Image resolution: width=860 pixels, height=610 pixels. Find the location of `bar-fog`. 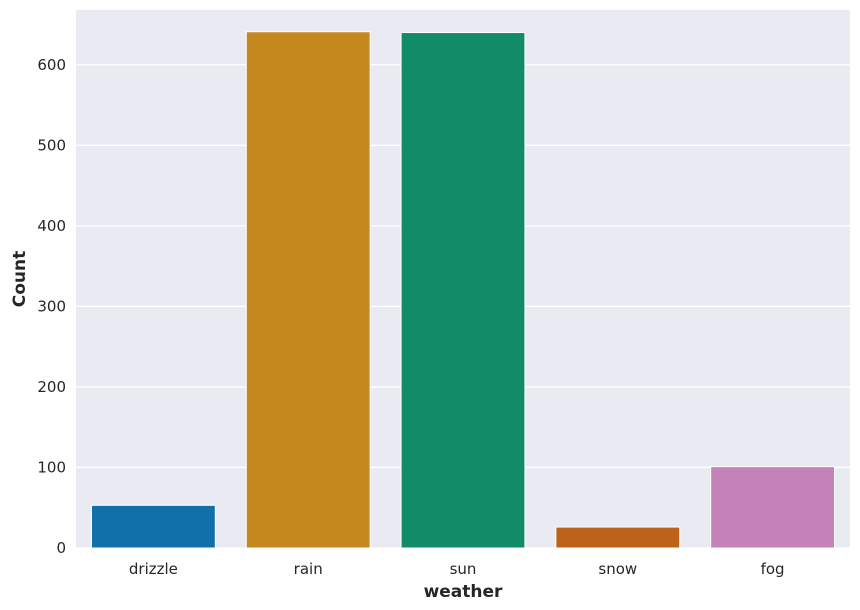

bar-fog is located at coordinates (773, 507).